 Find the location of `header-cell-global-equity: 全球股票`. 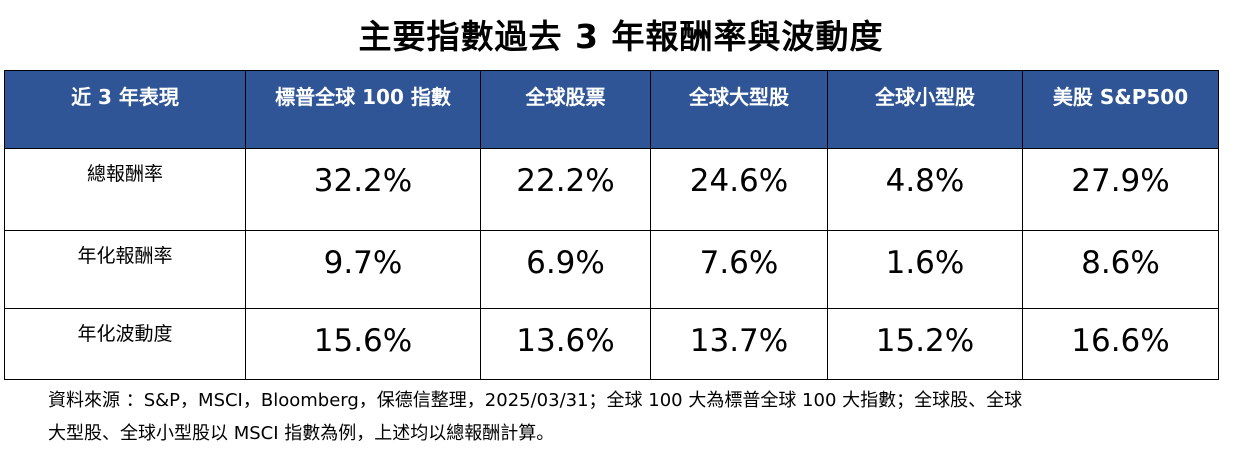

header-cell-global-equity: 全球股票 is located at coordinates (565, 109).